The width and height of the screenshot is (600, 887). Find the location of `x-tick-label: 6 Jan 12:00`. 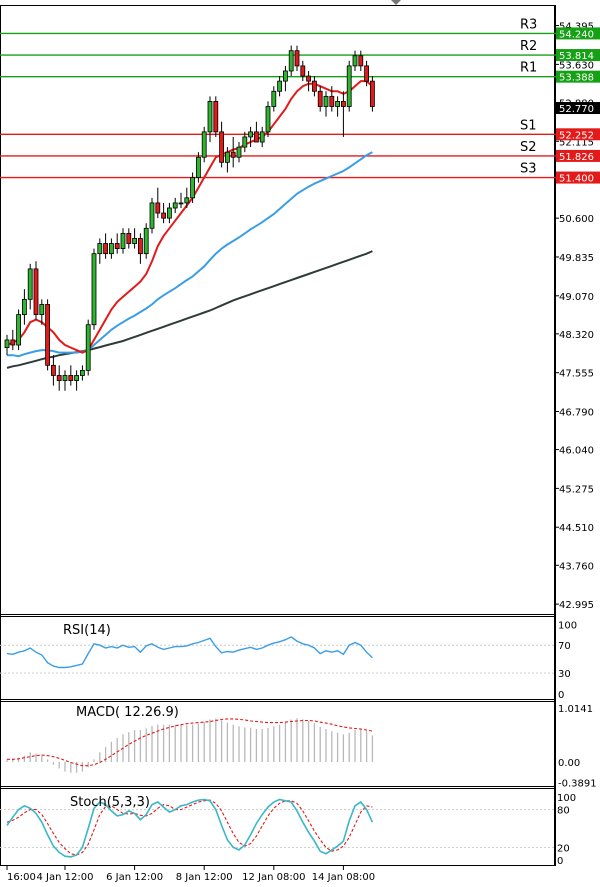

x-tick-label: 6 Jan 12:00 is located at coordinates (134, 877).